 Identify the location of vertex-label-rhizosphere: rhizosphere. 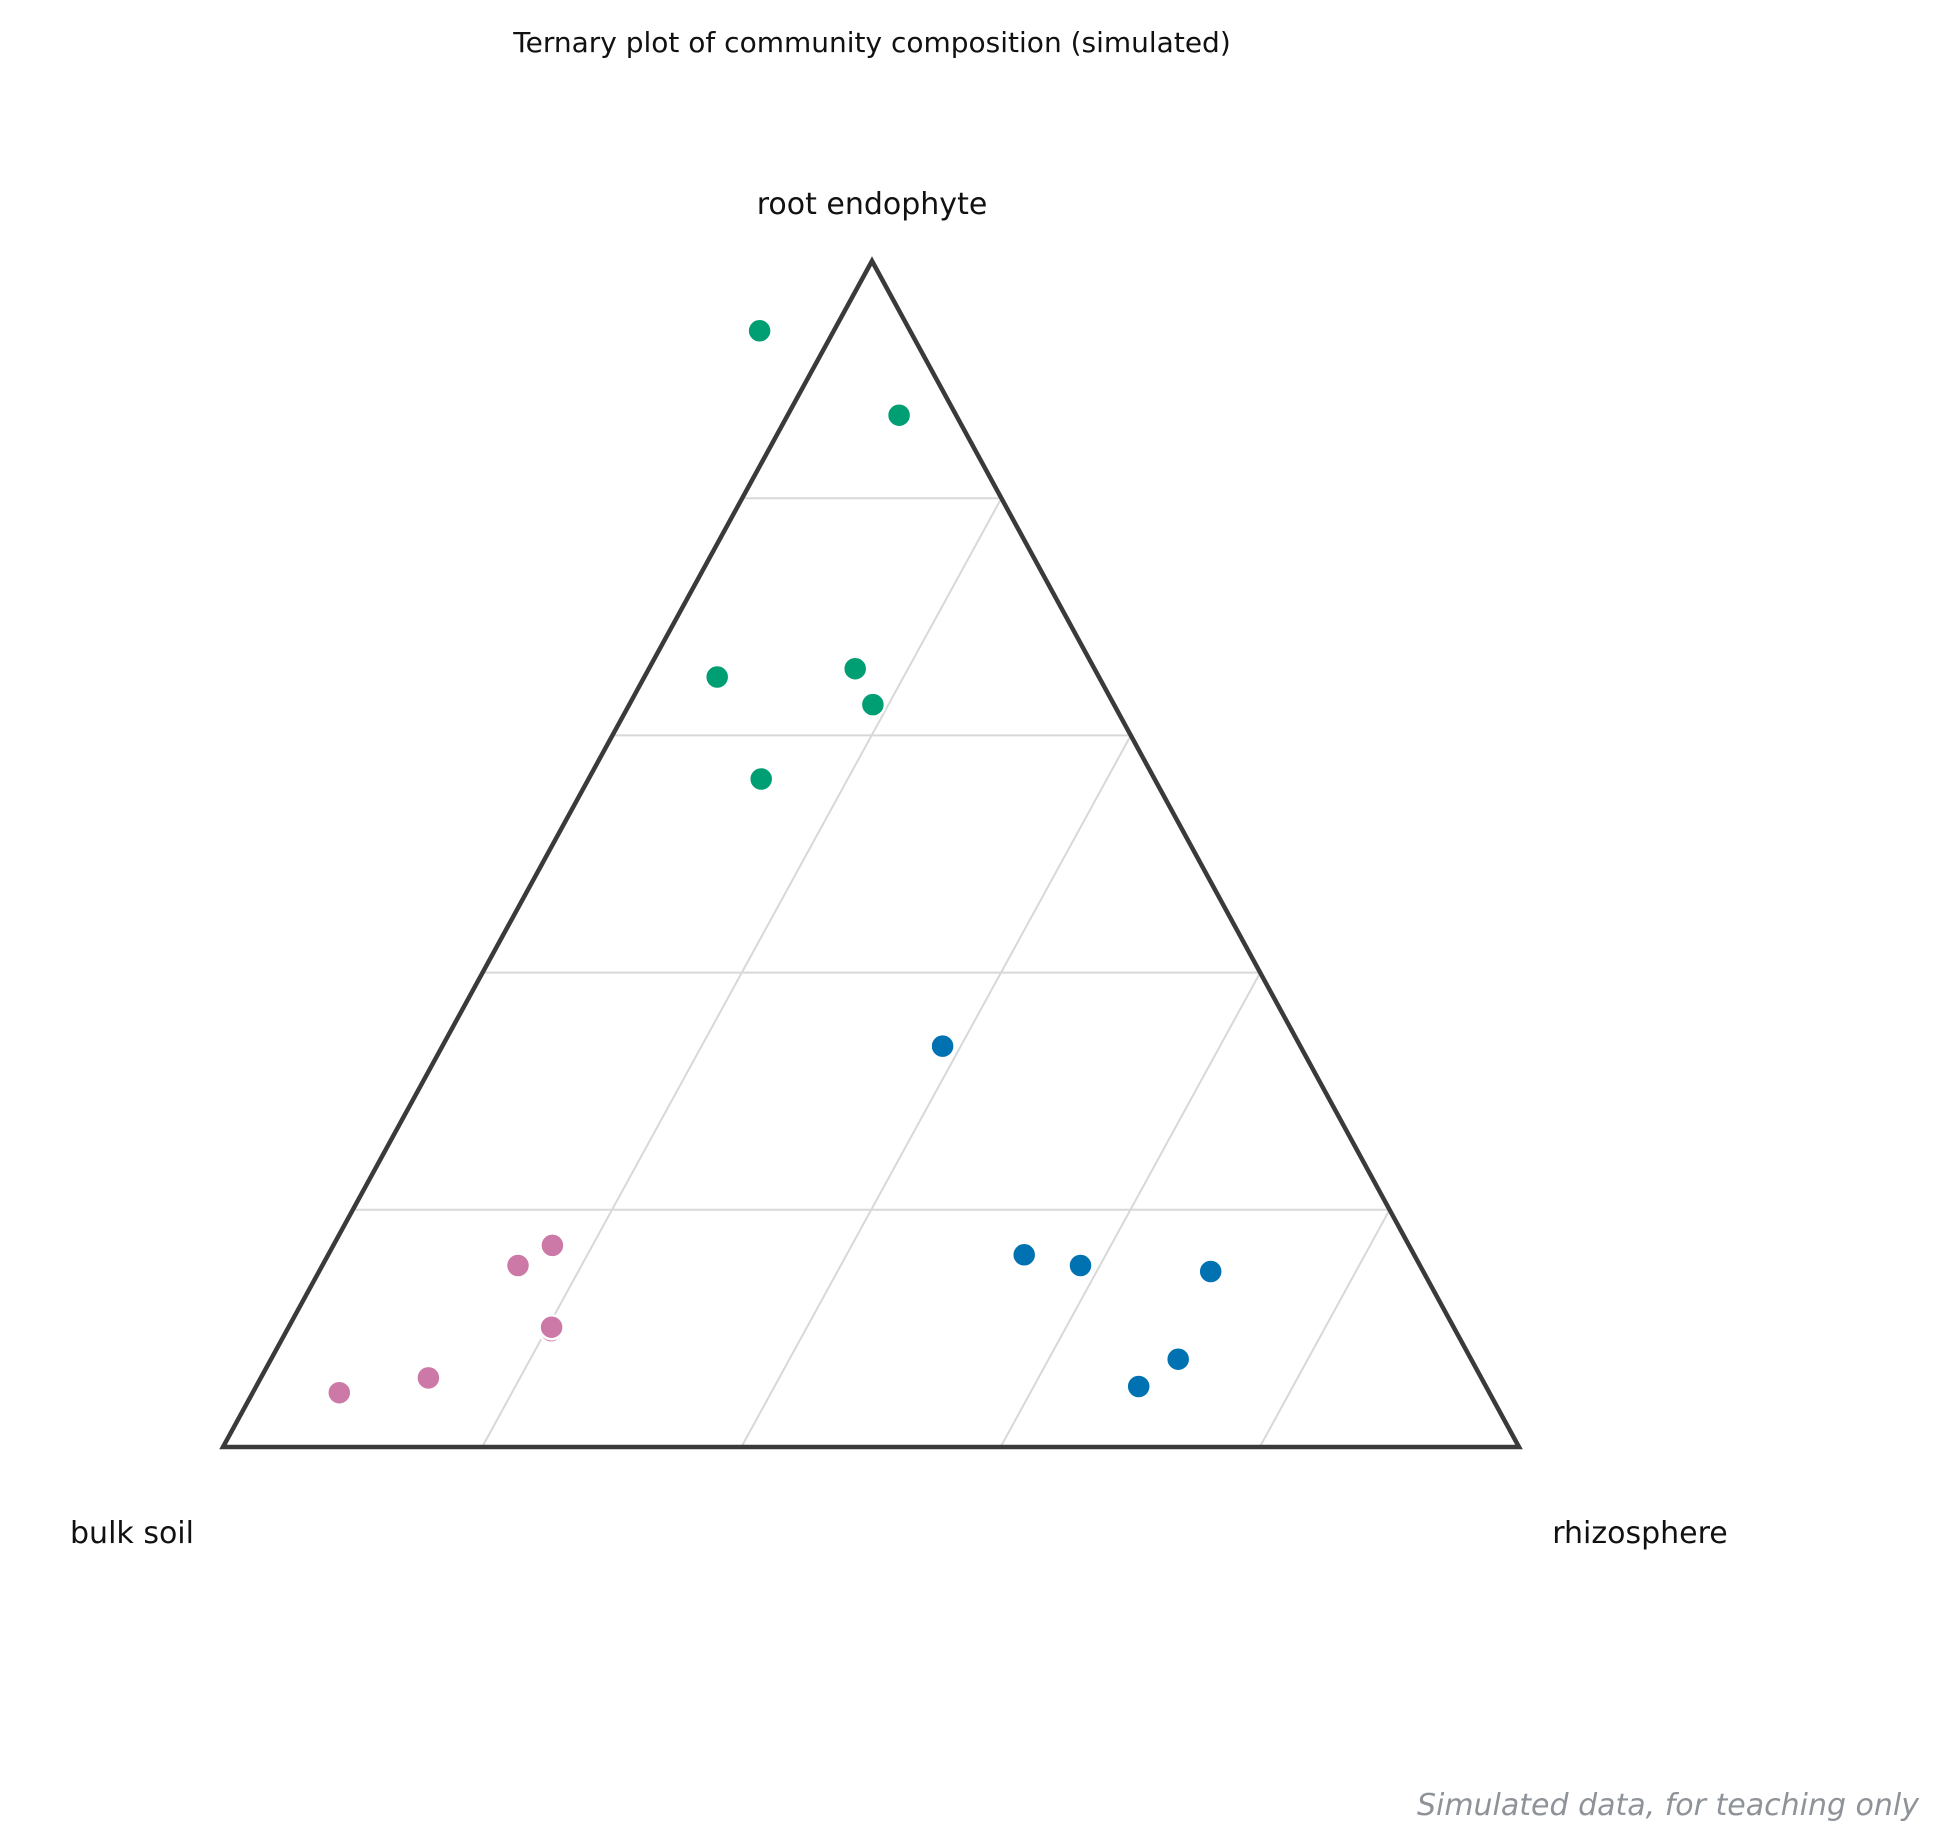
(1640, 1533).